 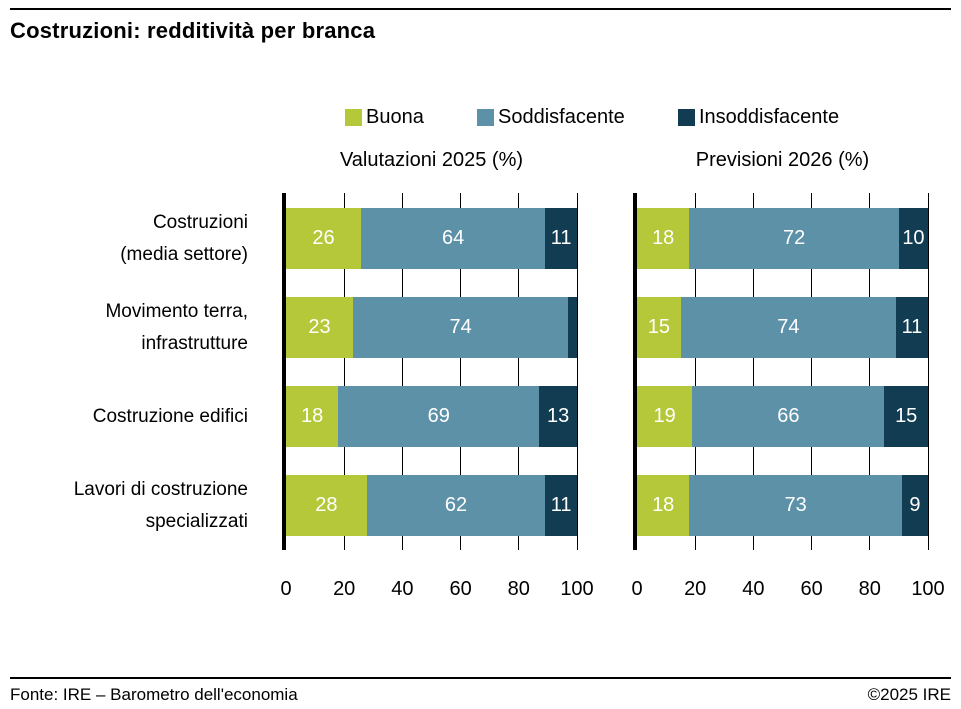 I want to click on bar-value-label: 69, so click(x=438, y=416).